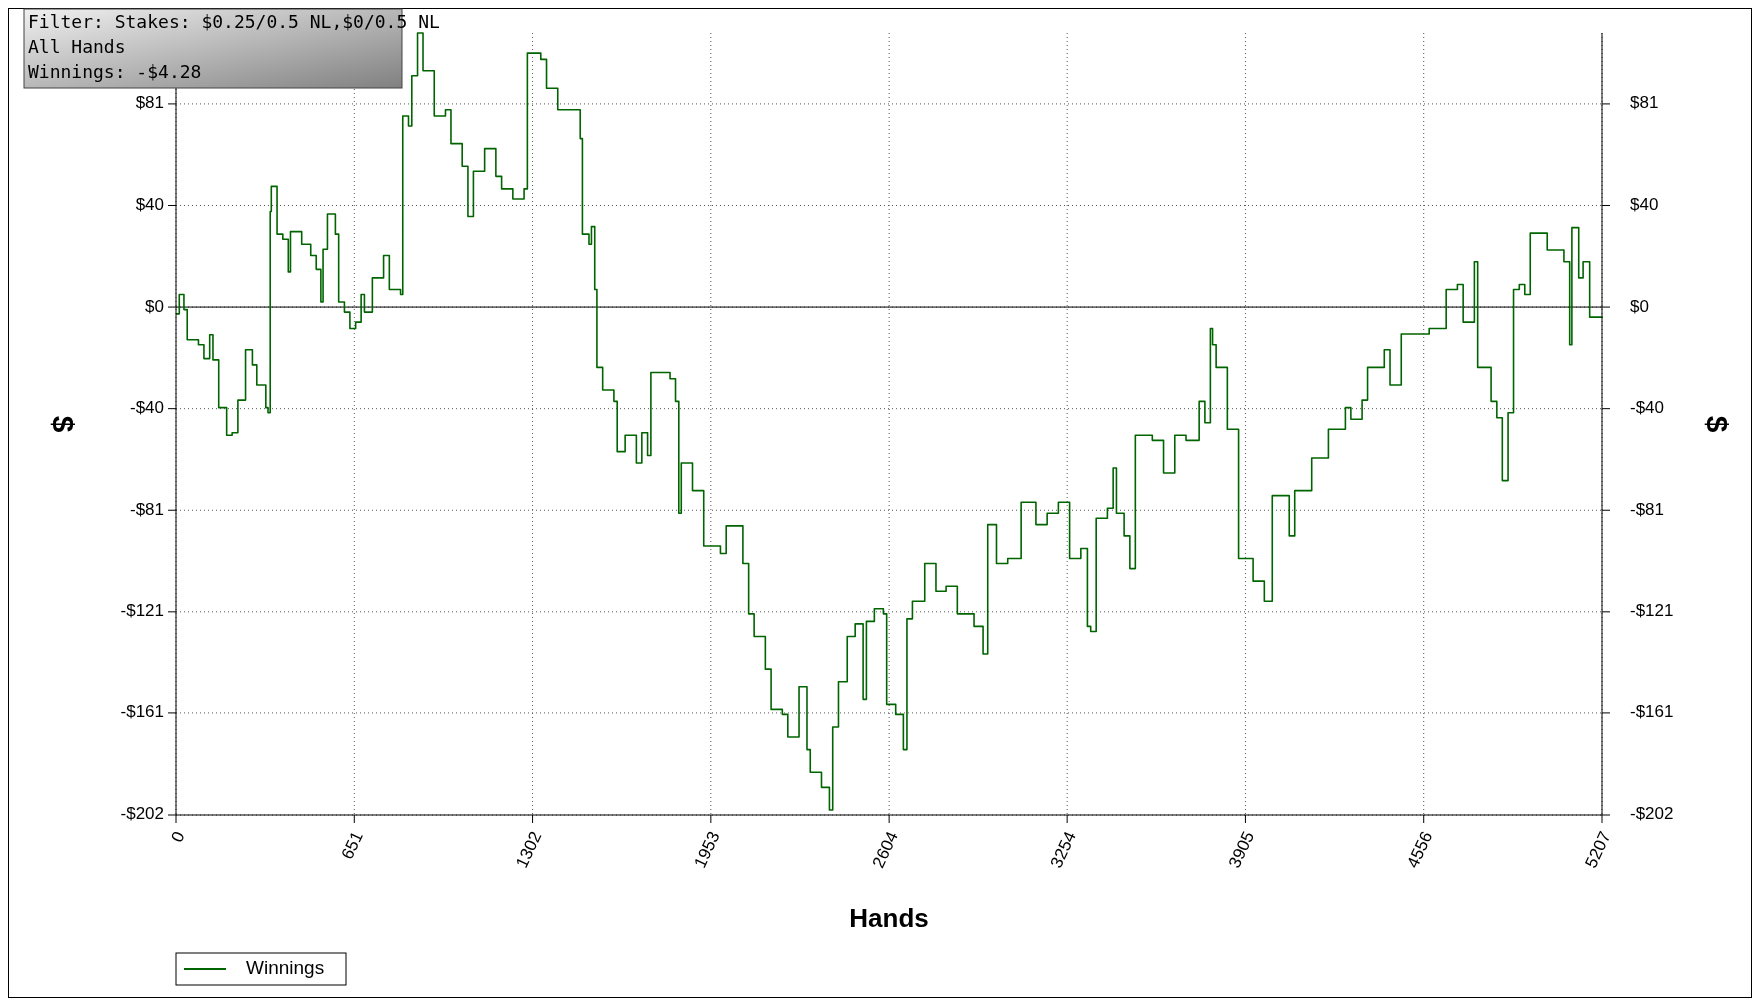 This screenshot has height=1006, width=1760. Describe the element at coordinates (146, 509) in the screenshot. I see `y-tick-label: -$81` at that location.